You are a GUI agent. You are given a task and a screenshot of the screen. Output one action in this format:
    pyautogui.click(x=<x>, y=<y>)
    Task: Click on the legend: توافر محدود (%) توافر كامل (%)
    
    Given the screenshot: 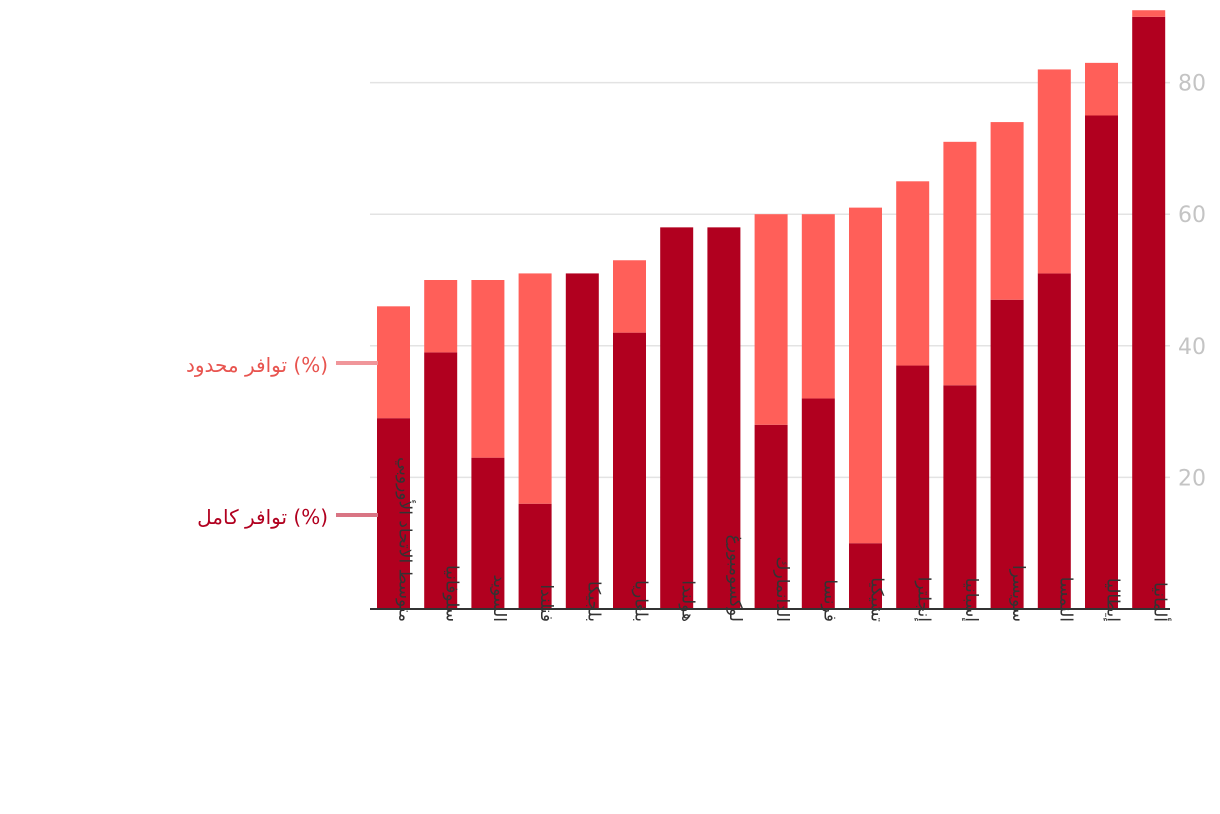 What is the action you would take?
    pyautogui.click(x=282, y=441)
    